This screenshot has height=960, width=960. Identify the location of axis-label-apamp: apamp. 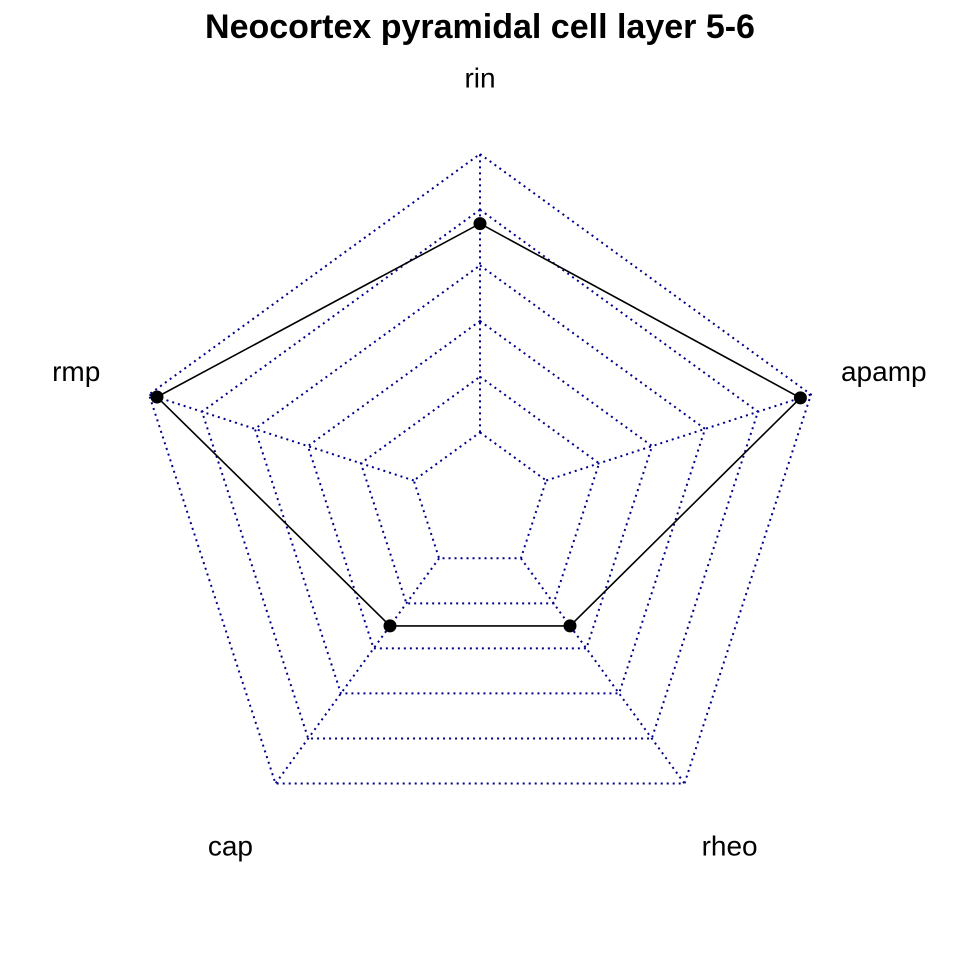
(884, 371).